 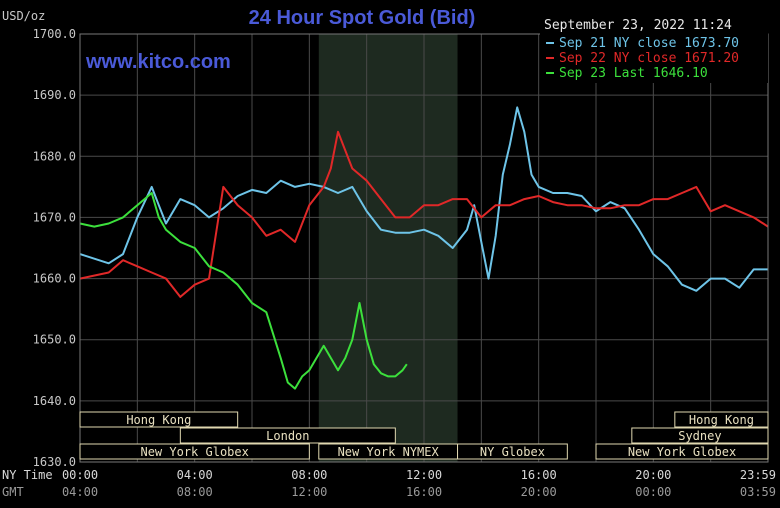 What do you see at coordinates (54, 401) in the screenshot?
I see `y-tick-label: 1640.0` at bounding box center [54, 401].